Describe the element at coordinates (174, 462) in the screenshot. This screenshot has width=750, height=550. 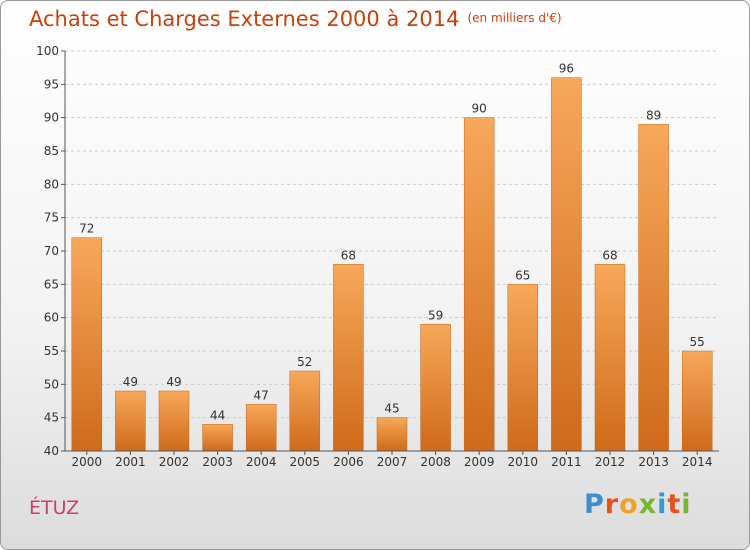
I see `x-tick-label: 2002` at that location.